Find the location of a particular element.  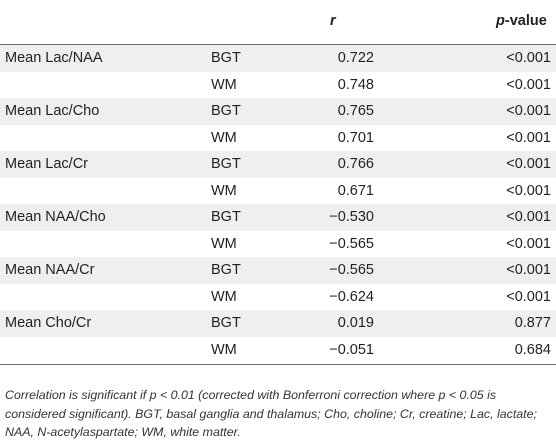

row-r-value: −0.051 is located at coordinates (351, 349).